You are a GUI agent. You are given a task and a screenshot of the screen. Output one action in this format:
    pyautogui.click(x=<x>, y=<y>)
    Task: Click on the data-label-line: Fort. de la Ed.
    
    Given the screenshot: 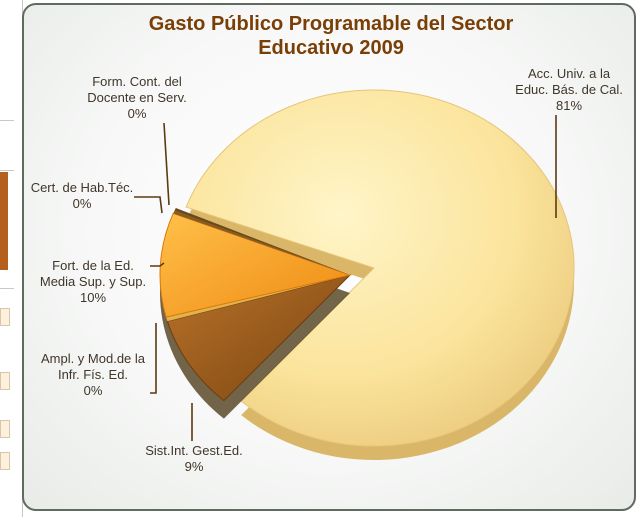 What is the action you would take?
    pyautogui.click(x=93, y=265)
    